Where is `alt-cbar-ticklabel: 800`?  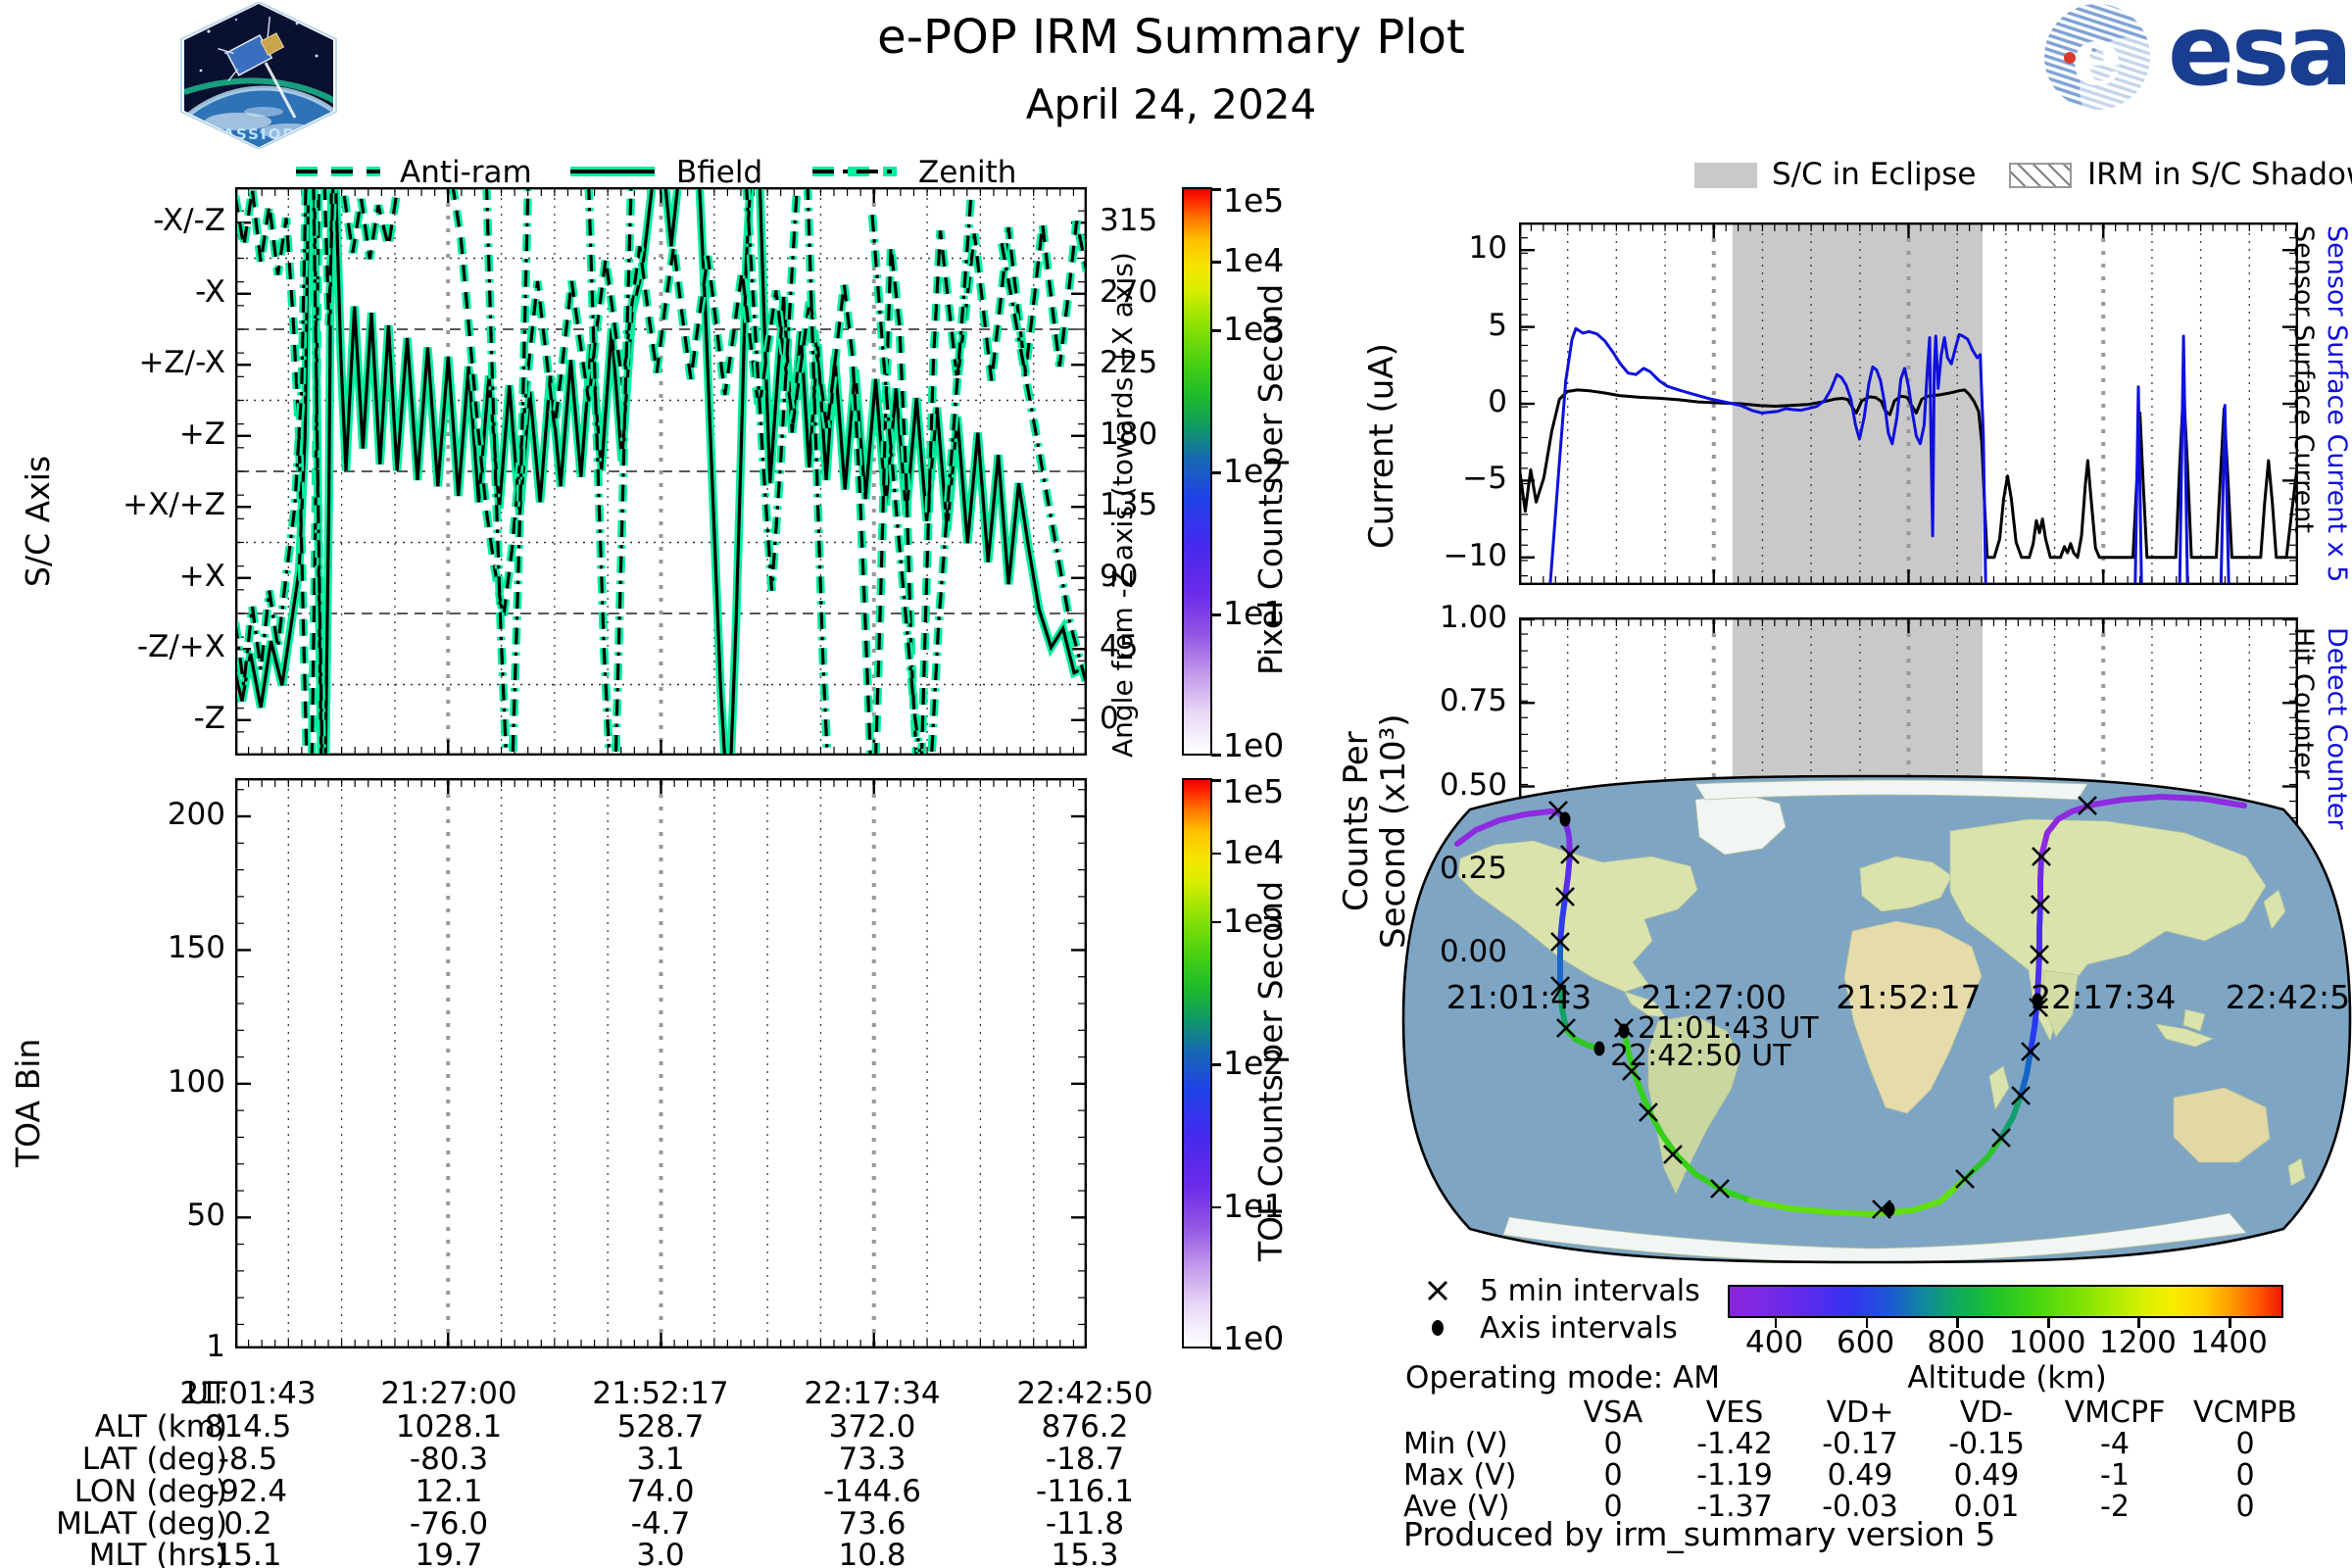
alt-cbar-ticklabel: 800 is located at coordinates (1956, 1342).